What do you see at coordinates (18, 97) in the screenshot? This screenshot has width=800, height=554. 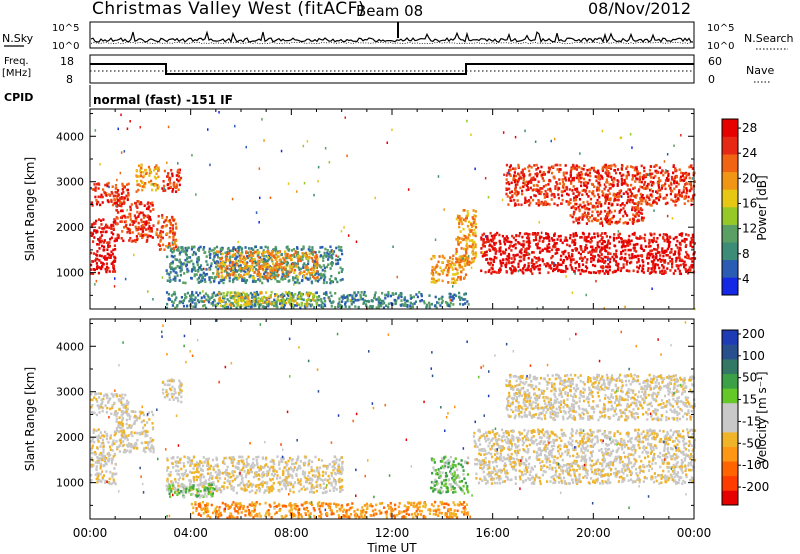 I see `cpid-label: CPID` at bounding box center [18, 97].